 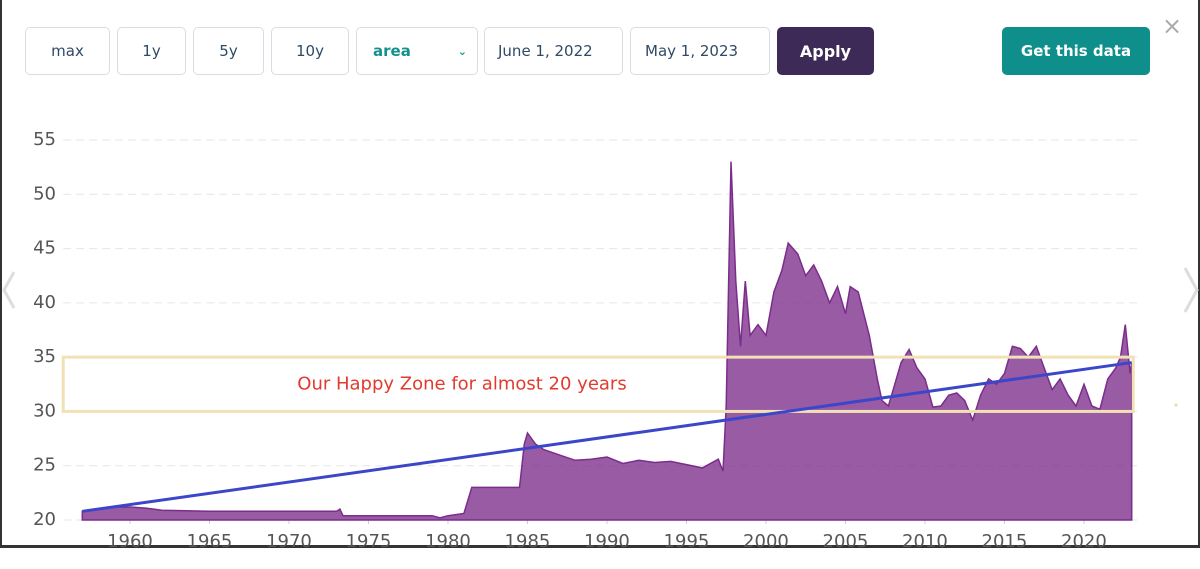 What do you see at coordinates (700, 51) in the screenshot?
I see `end-date: May 1, 2023` at bounding box center [700, 51].